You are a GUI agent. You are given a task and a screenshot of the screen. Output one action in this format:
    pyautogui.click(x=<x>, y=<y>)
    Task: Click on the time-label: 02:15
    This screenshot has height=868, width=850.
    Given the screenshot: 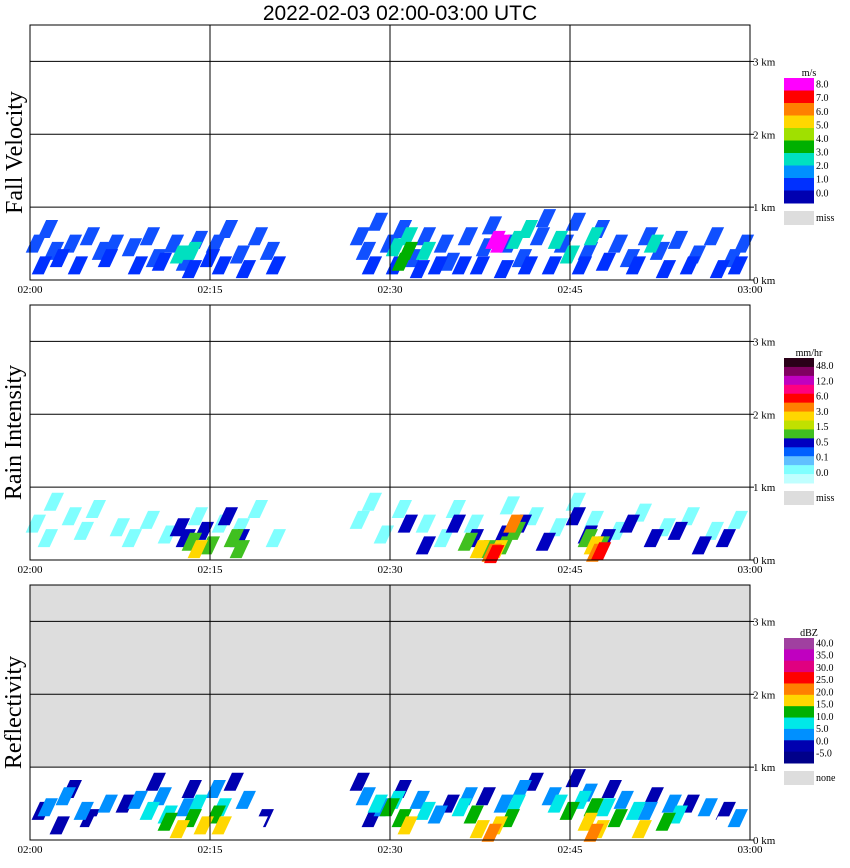 What is the action you would take?
    pyautogui.click(x=210, y=850)
    